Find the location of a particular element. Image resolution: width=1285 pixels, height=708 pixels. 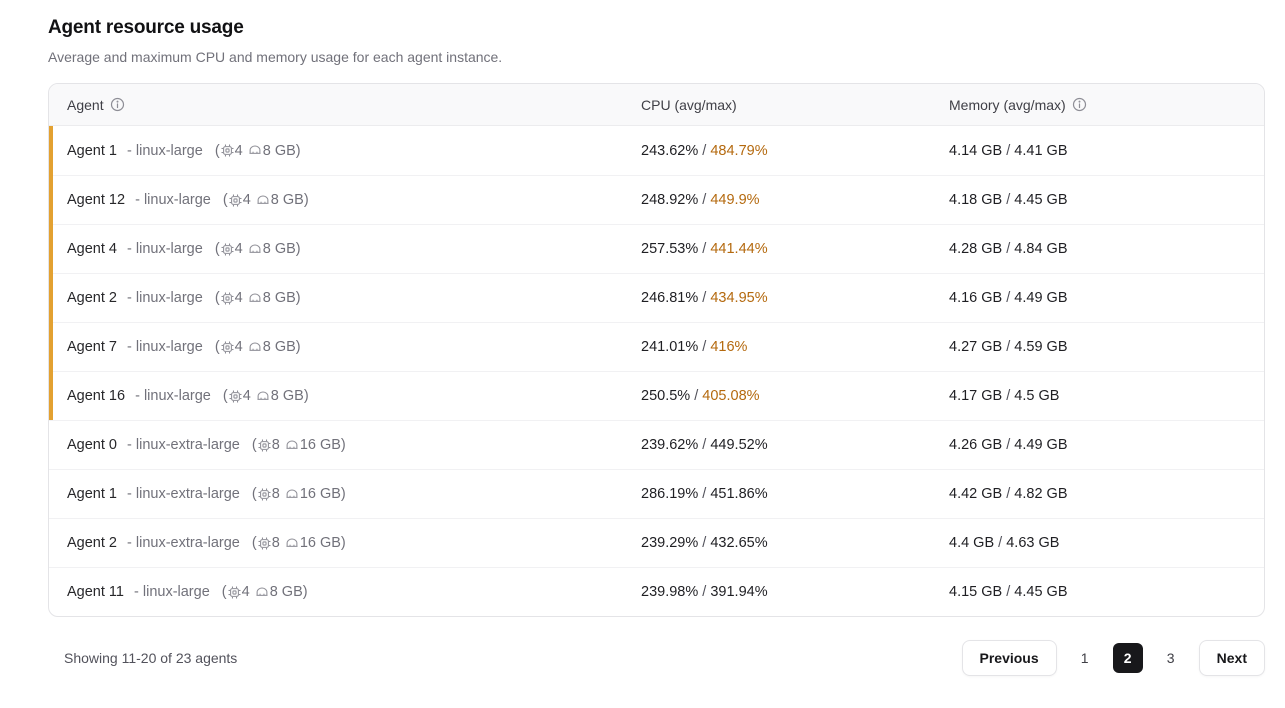

memory-cell: 4.16 GB / 4.49 GB is located at coordinates (1097, 298).